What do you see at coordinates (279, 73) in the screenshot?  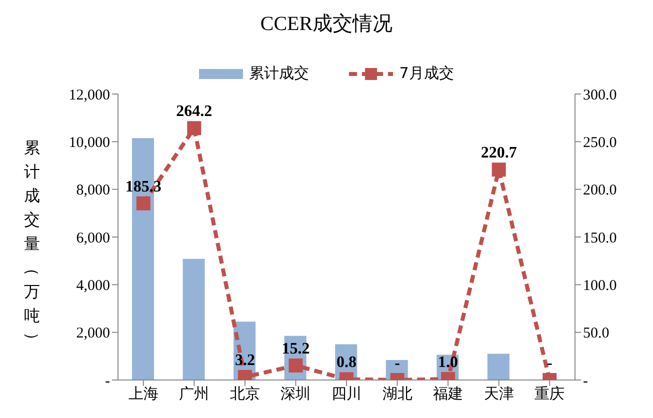 I see `legend-label: 累计成交` at bounding box center [279, 73].